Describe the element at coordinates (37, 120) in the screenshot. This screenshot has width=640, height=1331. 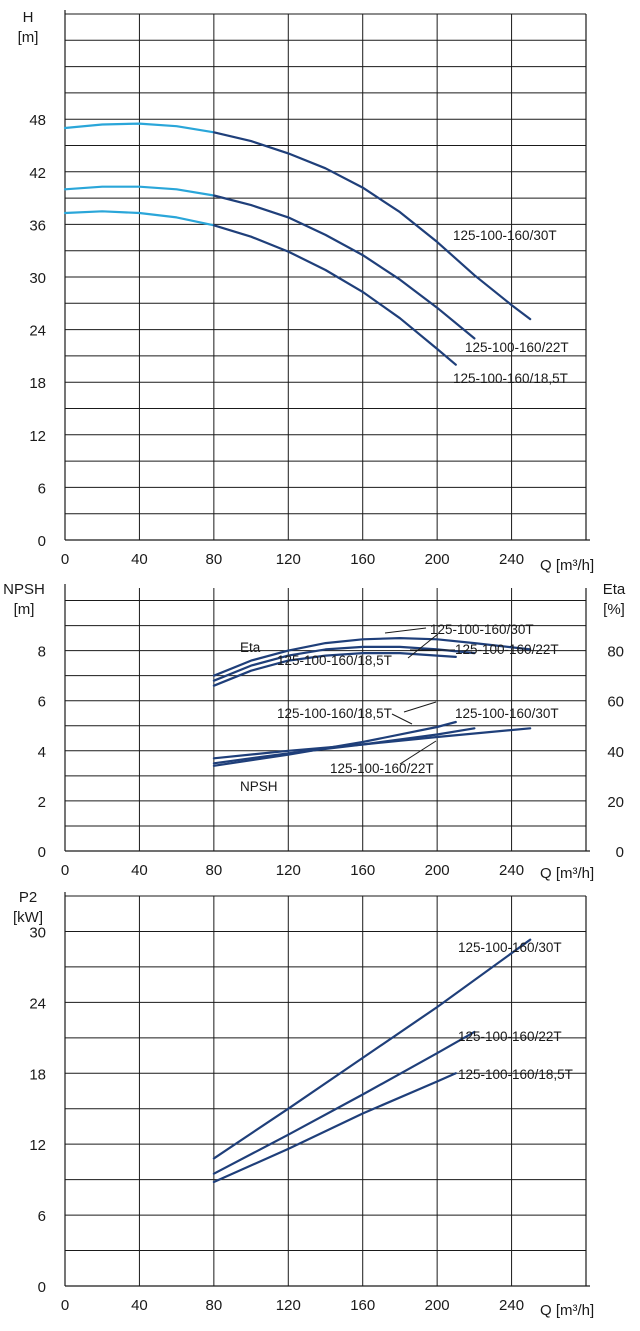
I see `y-tick-label: 48` at that location.